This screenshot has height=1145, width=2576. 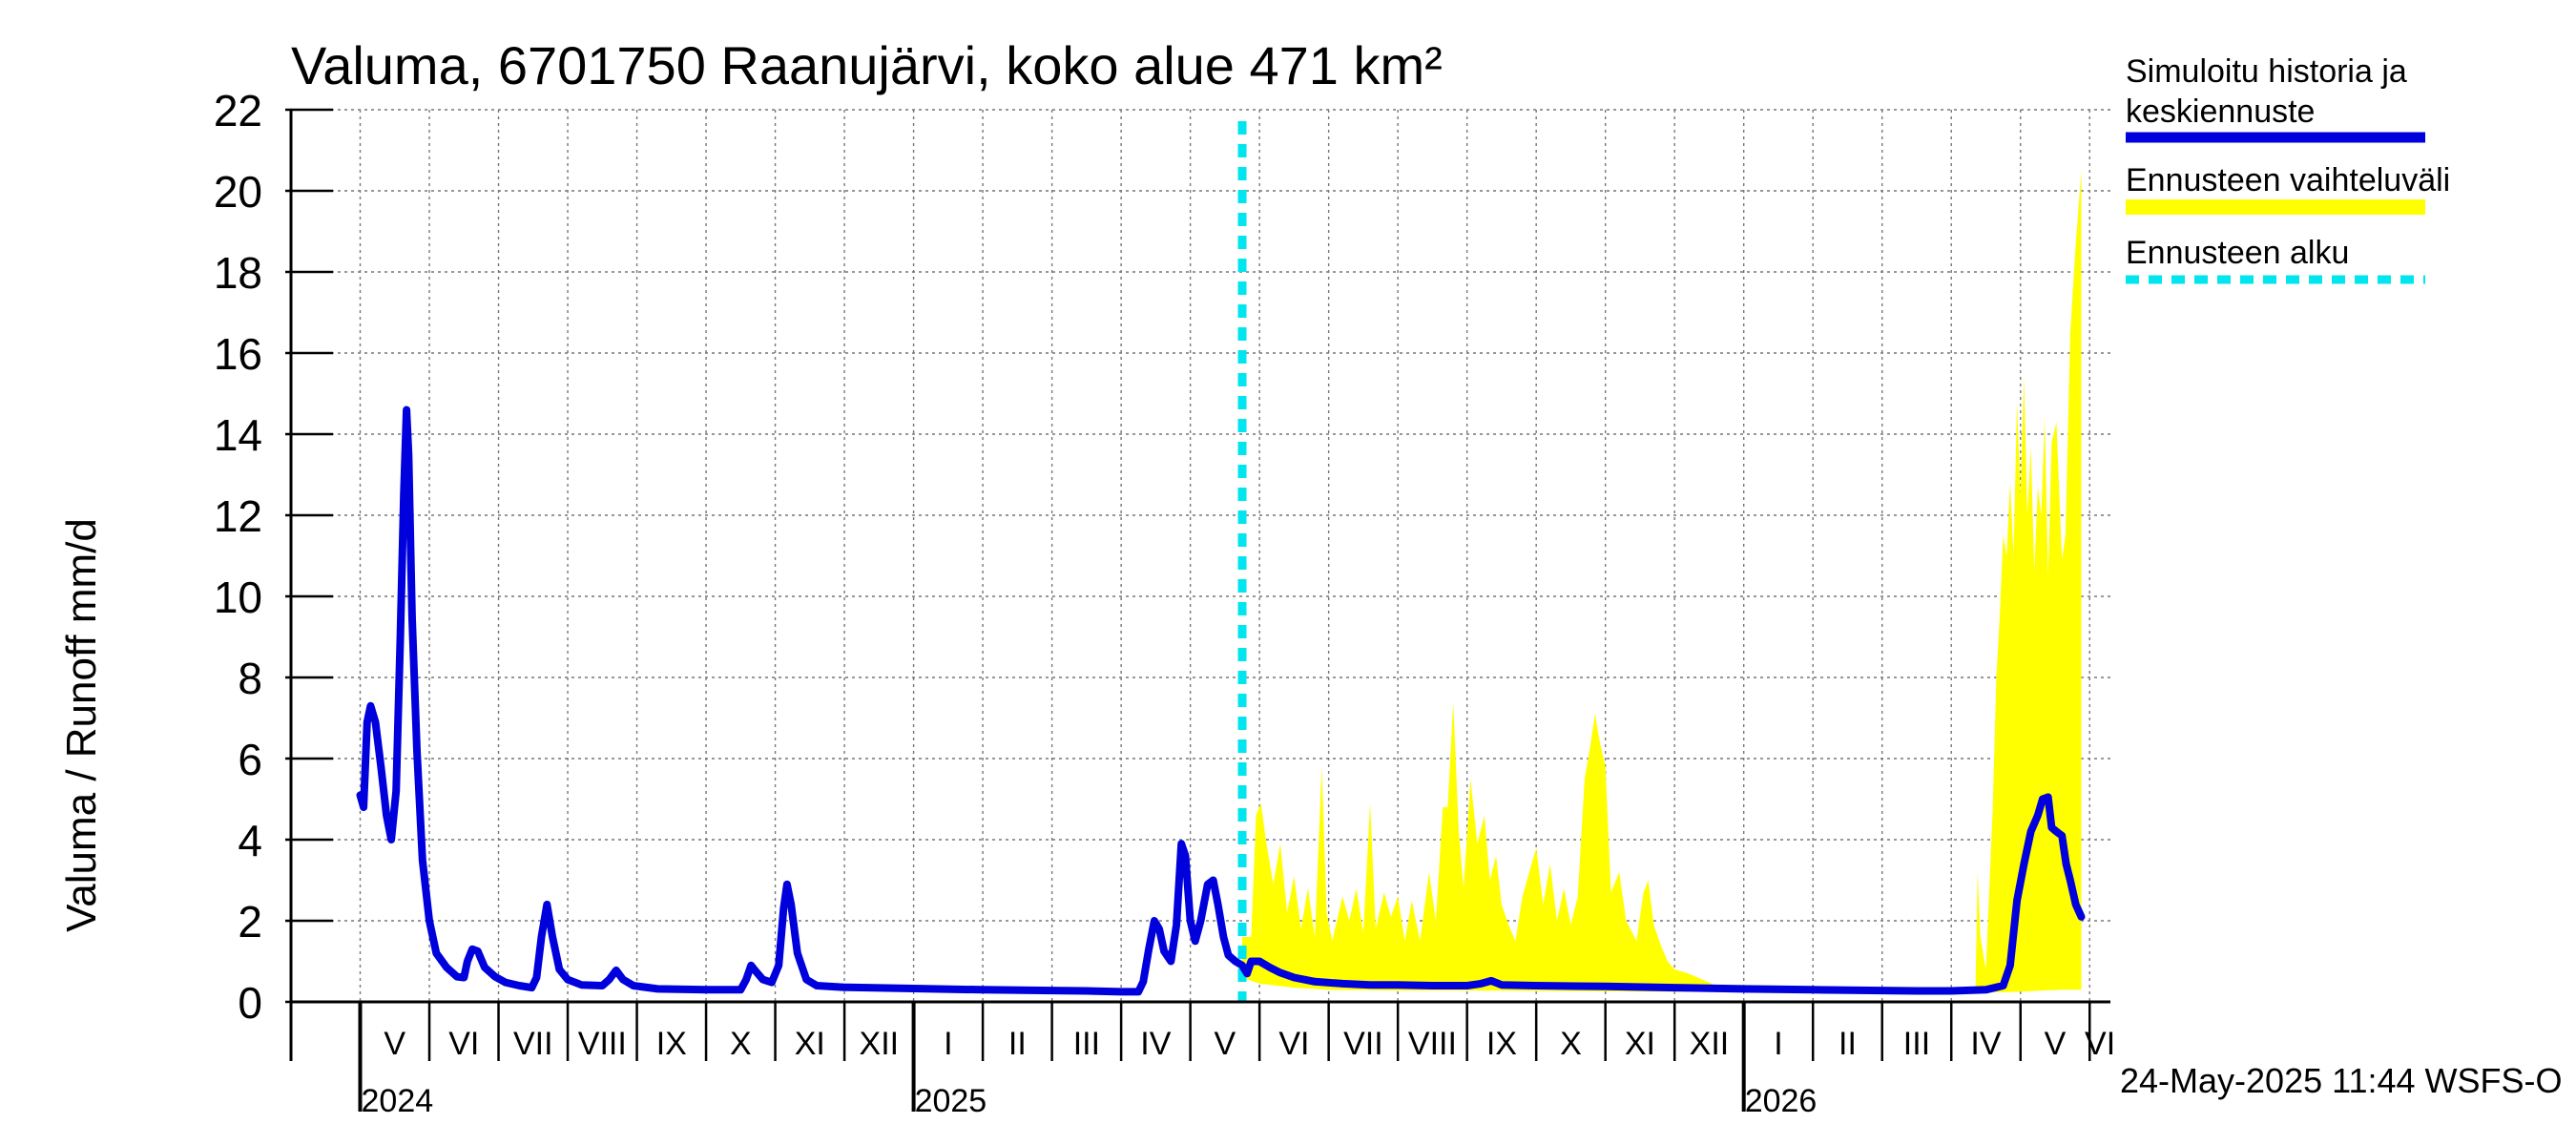 I want to click on y-tick-label: 16, so click(x=238, y=354).